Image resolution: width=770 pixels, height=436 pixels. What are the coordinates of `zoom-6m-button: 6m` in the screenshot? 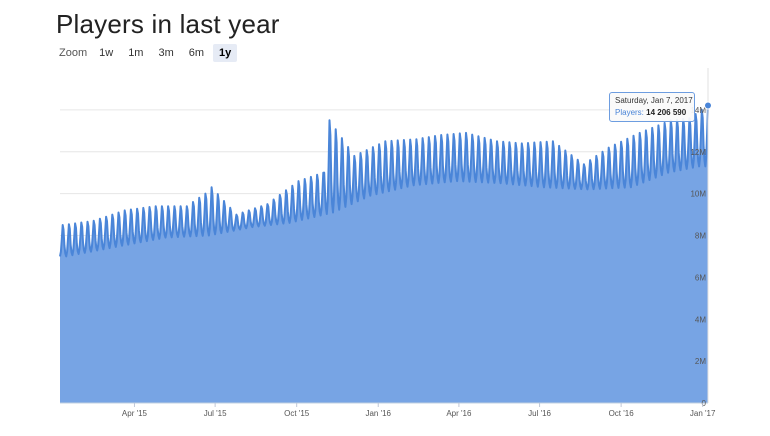 It's located at (196, 53).